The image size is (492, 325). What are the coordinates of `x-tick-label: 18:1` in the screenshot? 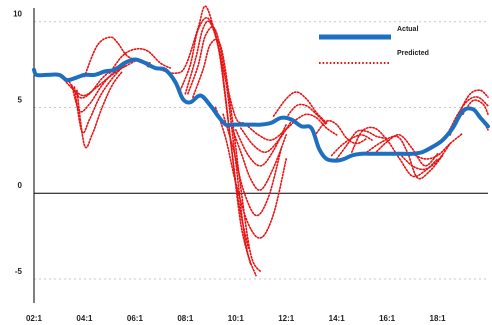 It's located at (438, 318).